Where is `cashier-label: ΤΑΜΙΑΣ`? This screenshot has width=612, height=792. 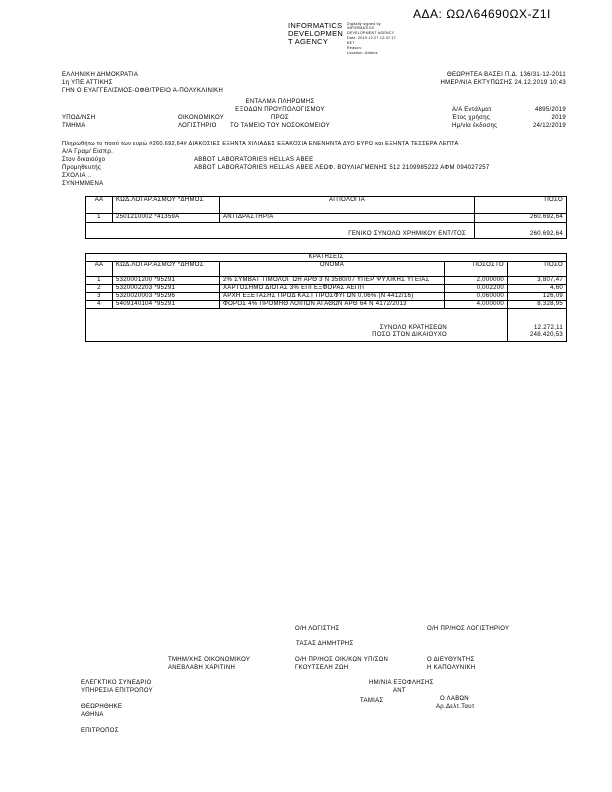
cashier-label: ΤΑΜΙΑΣ is located at coordinates (372, 701).